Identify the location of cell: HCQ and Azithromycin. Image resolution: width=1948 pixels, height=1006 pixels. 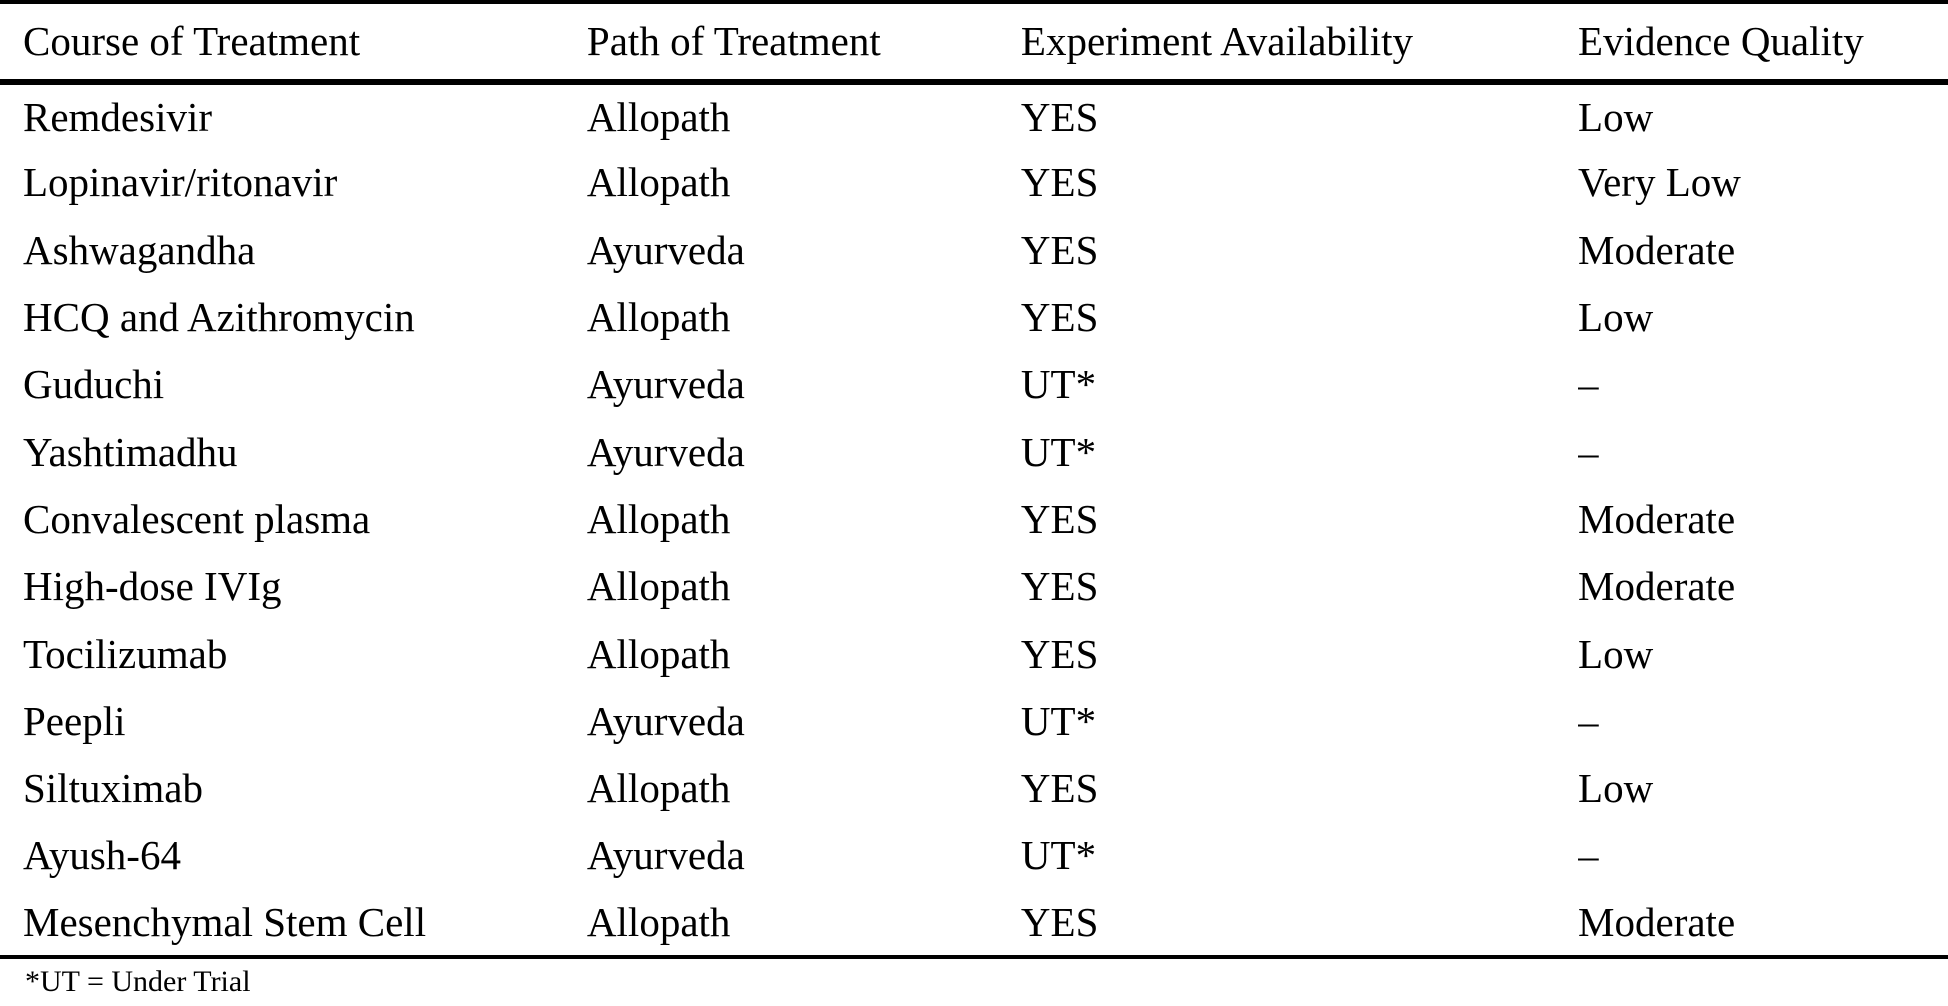
(219, 317).